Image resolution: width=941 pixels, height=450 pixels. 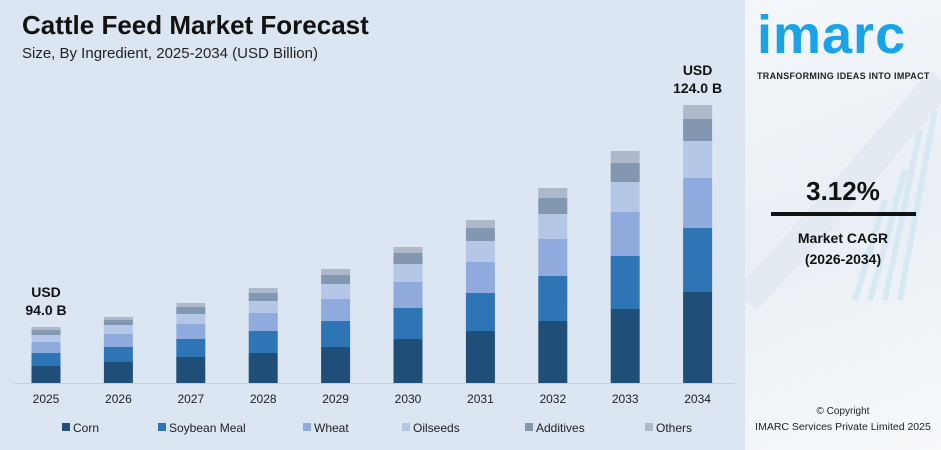 I want to click on x-tick-label: 2031, so click(x=480, y=399).